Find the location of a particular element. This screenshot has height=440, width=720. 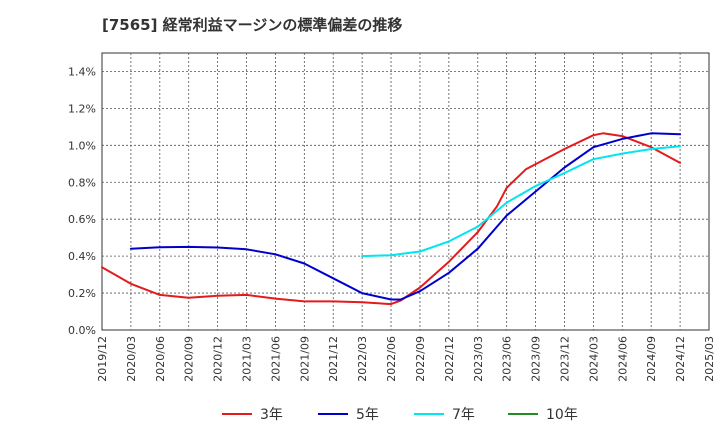

x-tick-label: 2024/12 is located at coordinates (680, 359).